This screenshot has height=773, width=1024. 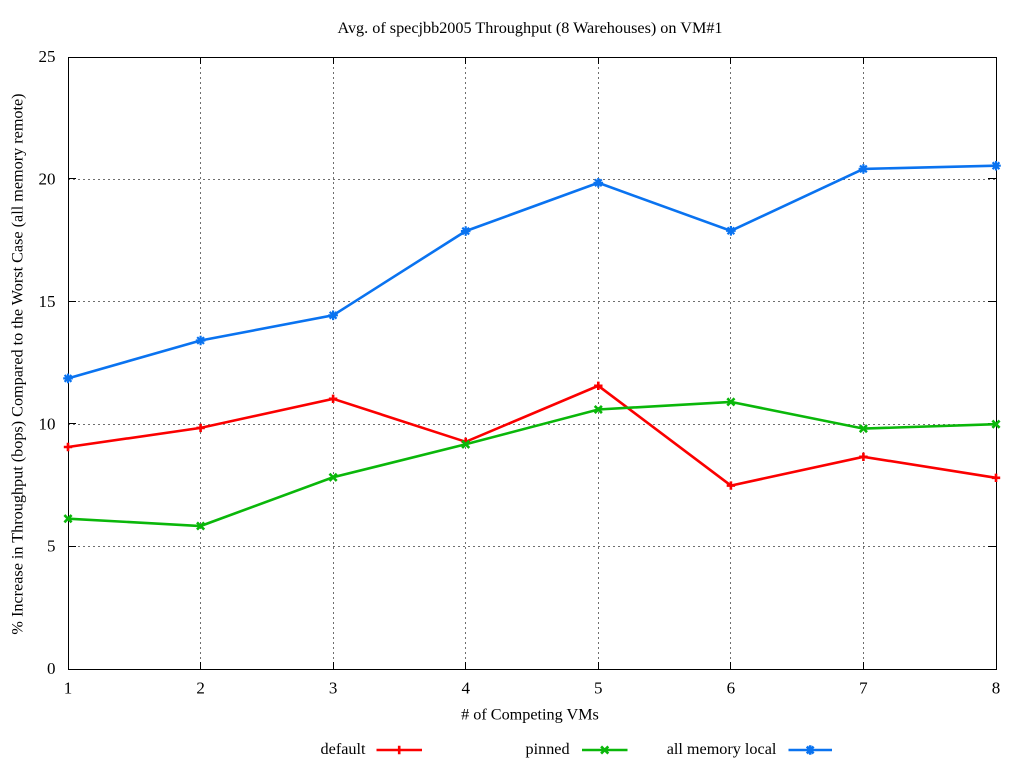 I want to click on svg-text: 3, so click(x=333, y=687).